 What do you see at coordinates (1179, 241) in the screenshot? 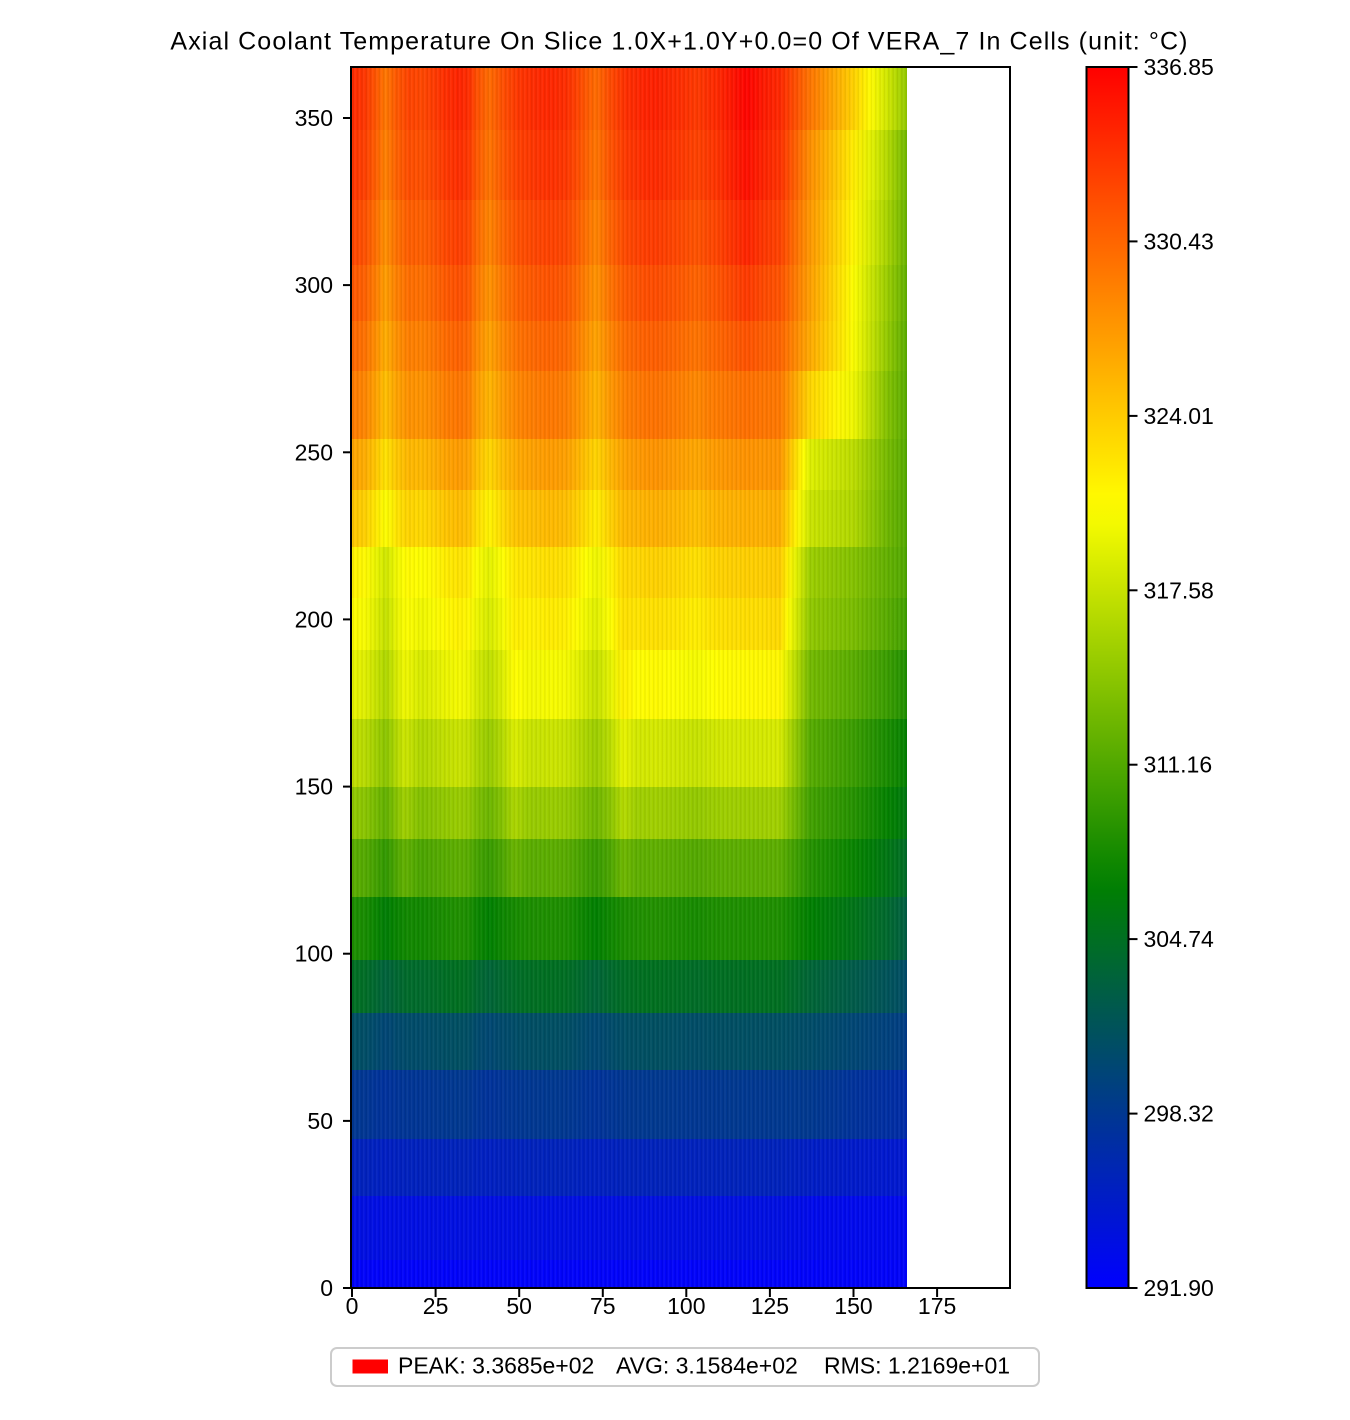
I see `svg-text: 330.43` at bounding box center [1179, 241].